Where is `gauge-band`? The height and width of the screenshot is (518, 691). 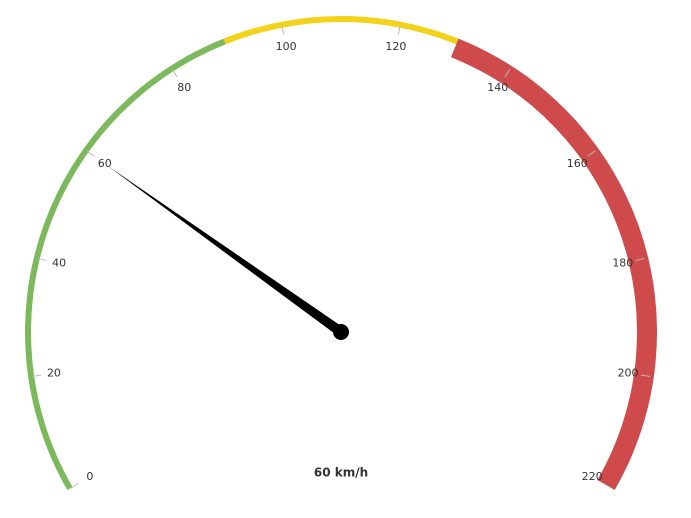
gauge-band is located at coordinates (341, 30).